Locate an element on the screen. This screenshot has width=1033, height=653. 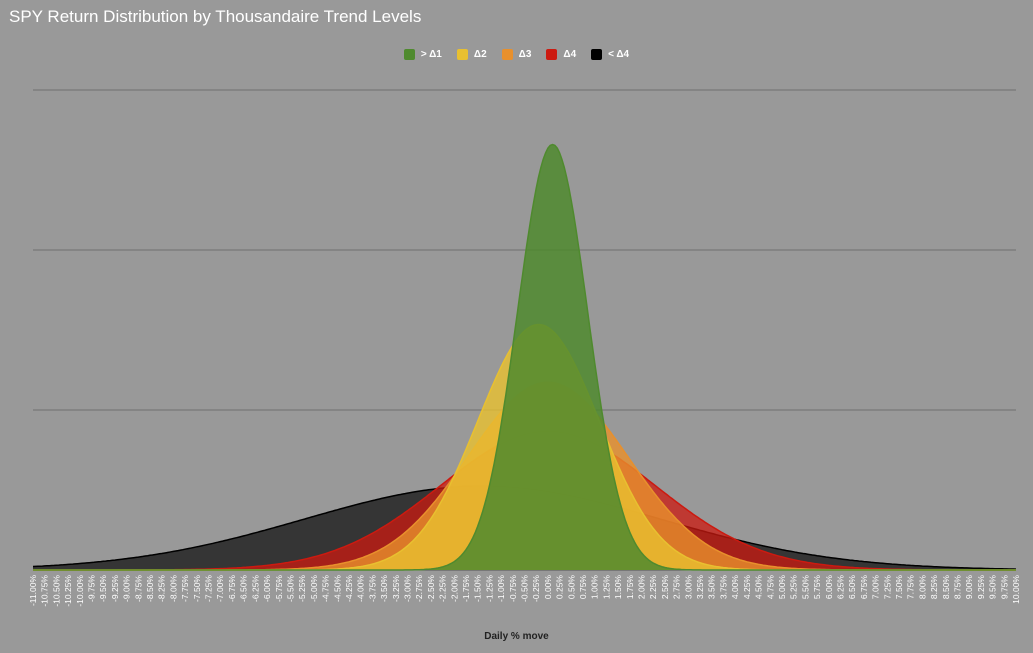
x-tick-label: -4.00% is located at coordinates (361, 588).